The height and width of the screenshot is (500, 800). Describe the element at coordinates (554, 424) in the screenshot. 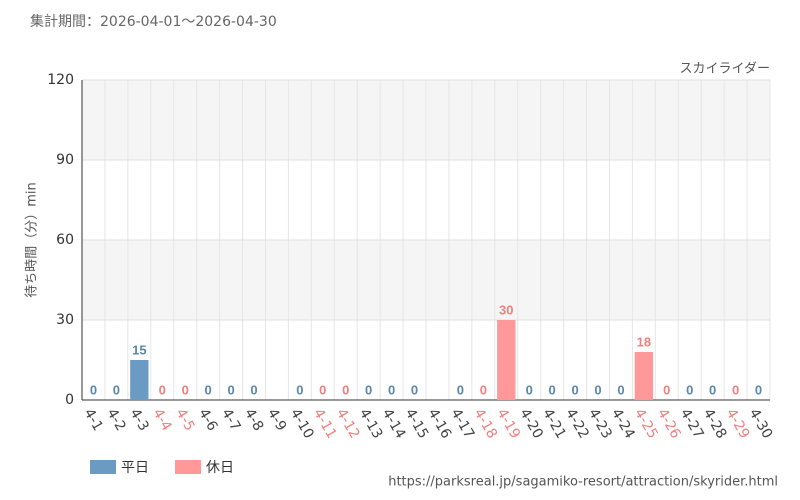

I see `x-tick-label: 4-21` at that location.